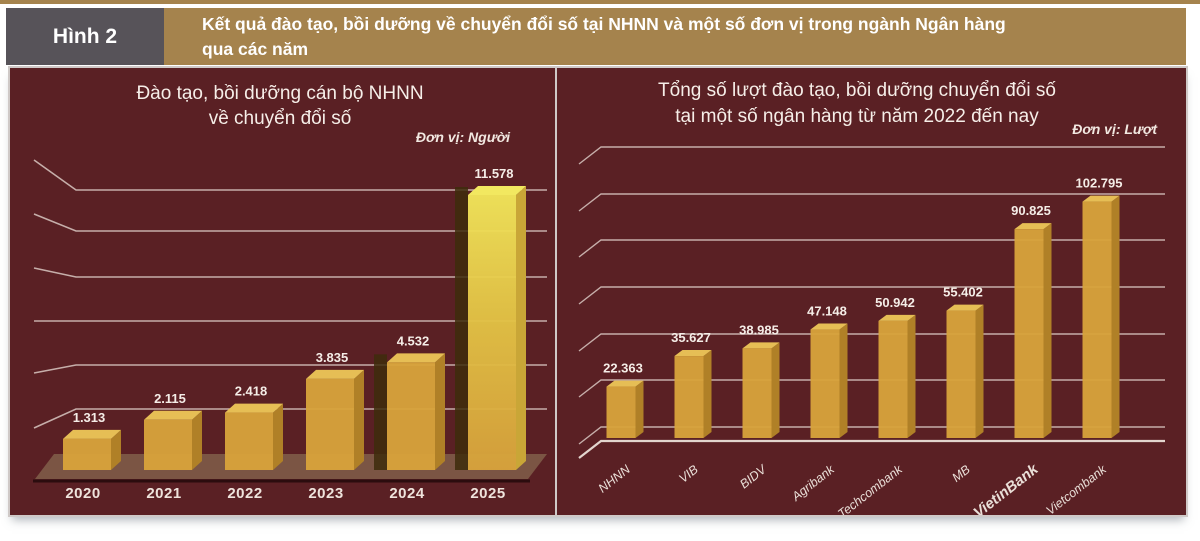  What do you see at coordinates (407, 493) in the screenshot?
I see `x-axis-category-label: 2024` at bounding box center [407, 493].